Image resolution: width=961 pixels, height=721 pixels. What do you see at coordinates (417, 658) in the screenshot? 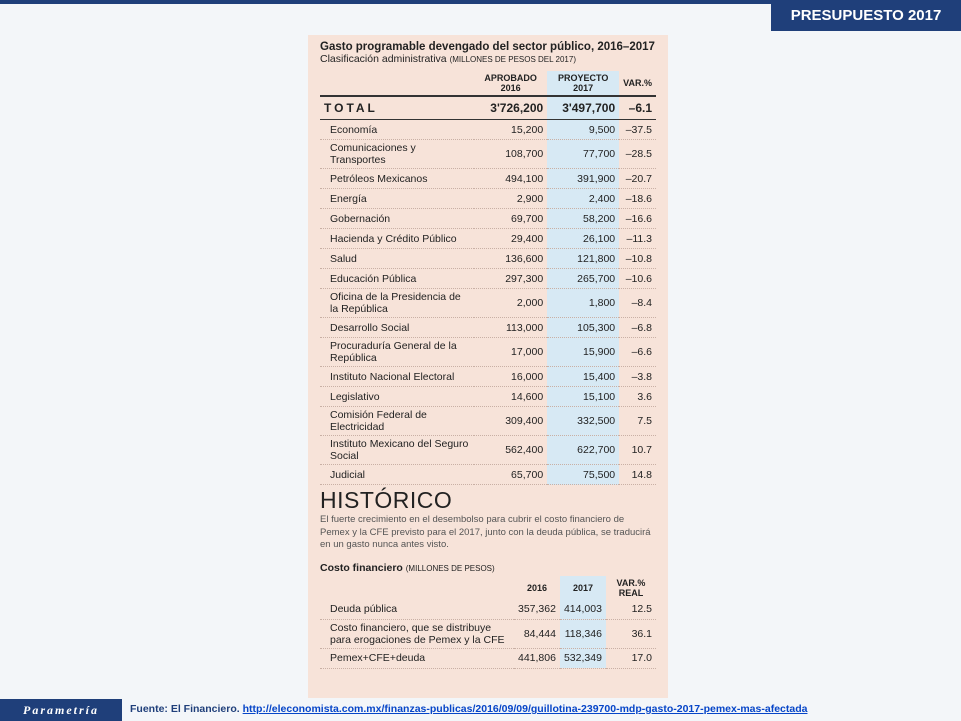
I see `row-name: Pemex+CFE+deuda` at bounding box center [417, 658].